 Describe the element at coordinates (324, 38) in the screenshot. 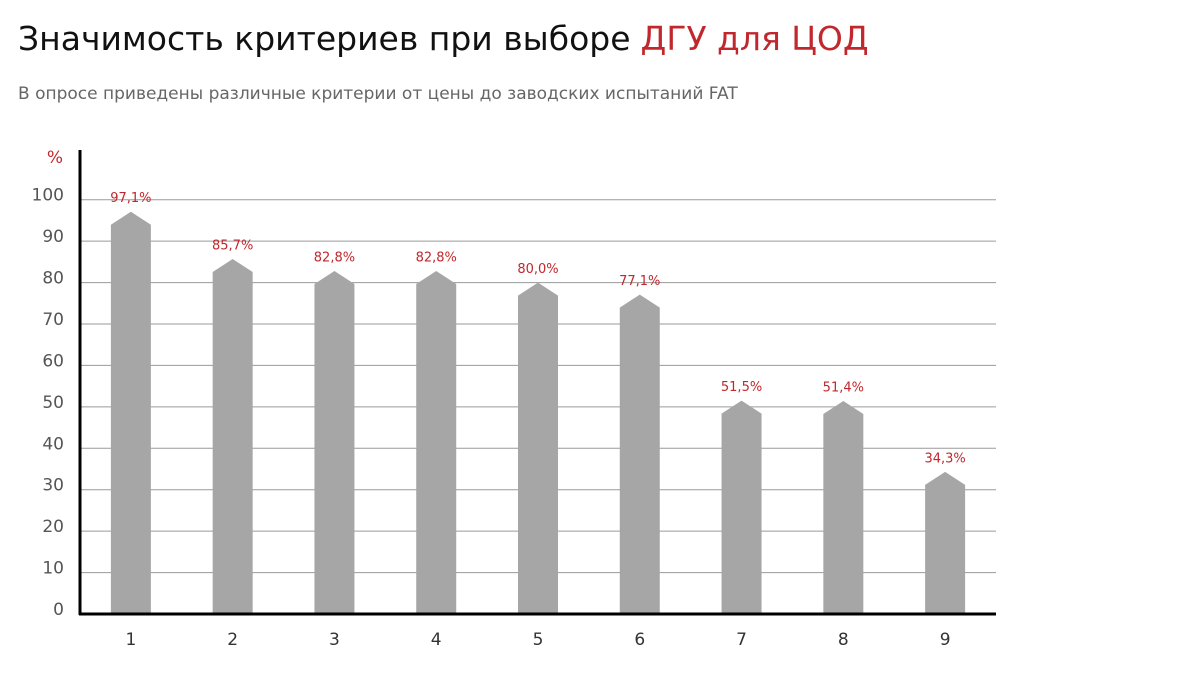

I see `title-main: Значимость критериев при выборе` at that location.